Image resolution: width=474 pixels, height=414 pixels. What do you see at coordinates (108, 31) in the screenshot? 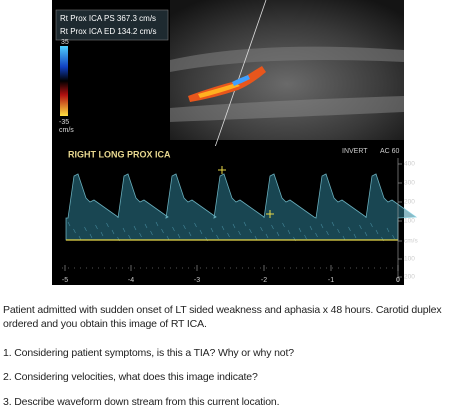
I see `measurement: Rt Prox ICA ED 134.2 cm/s` at bounding box center [108, 31].